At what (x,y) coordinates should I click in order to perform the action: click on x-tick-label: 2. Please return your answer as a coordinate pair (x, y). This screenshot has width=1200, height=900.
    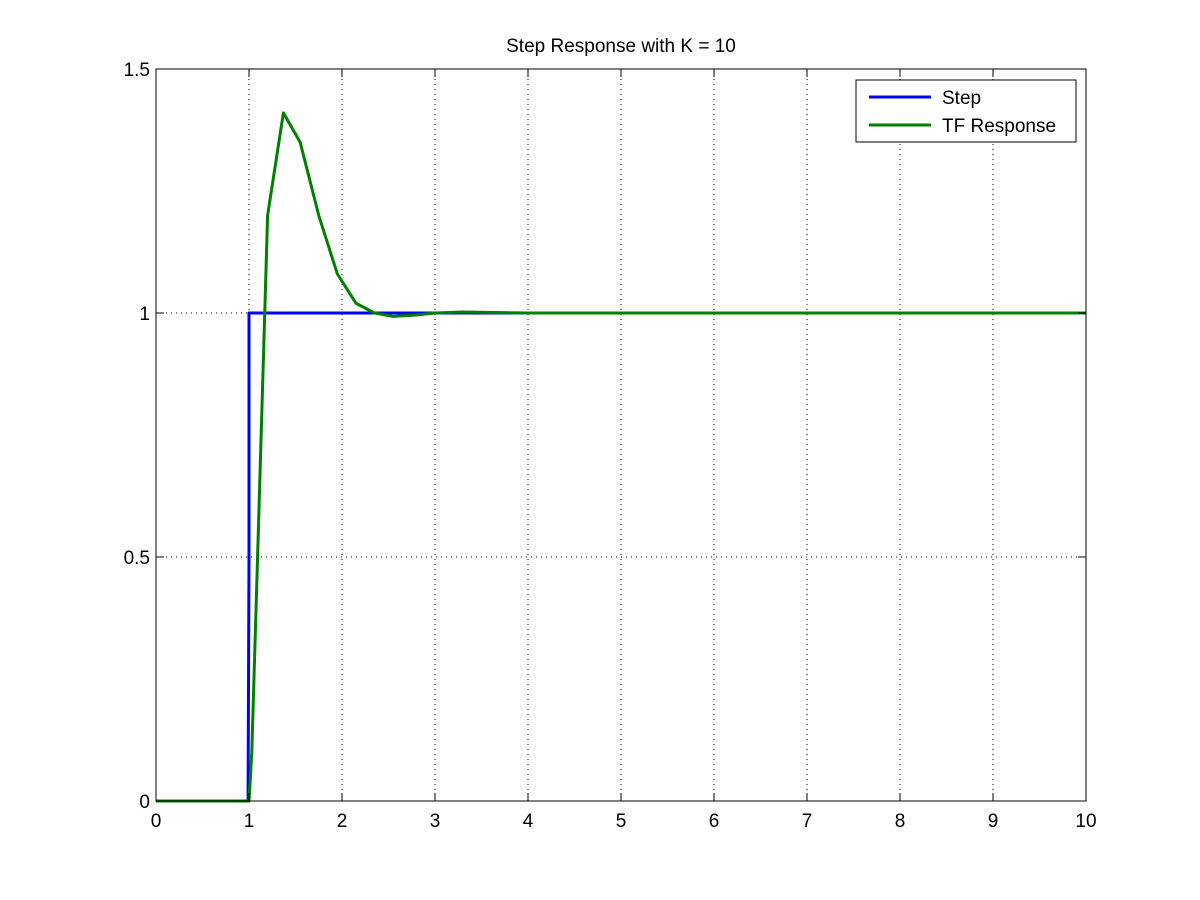
    Looking at the image, I should click on (342, 821).